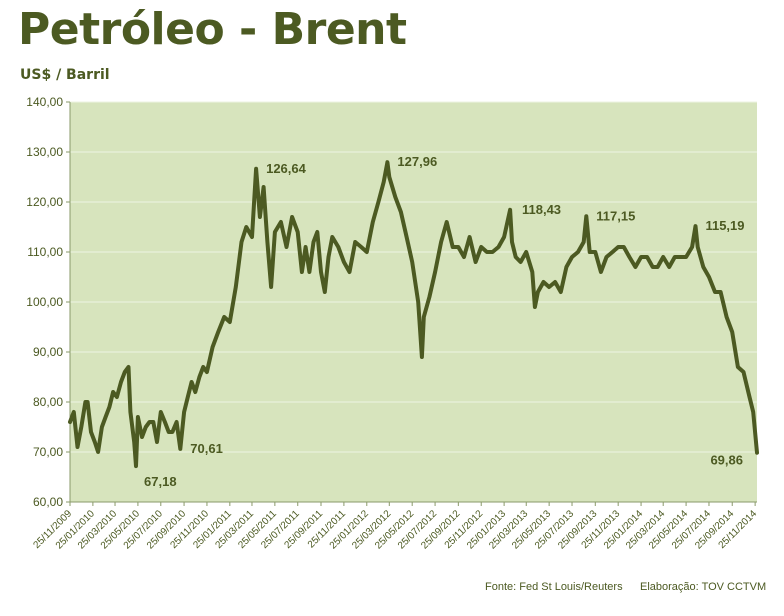 The image size is (784, 616). What do you see at coordinates (286, 168) in the screenshot?
I see `data-label: 126,64` at bounding box center [286, 168].